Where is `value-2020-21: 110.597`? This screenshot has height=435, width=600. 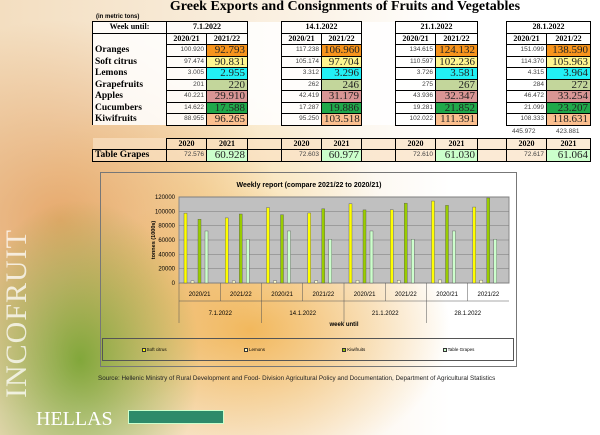 value-2020-21: 110.597 is located at coordinates (415, 61).